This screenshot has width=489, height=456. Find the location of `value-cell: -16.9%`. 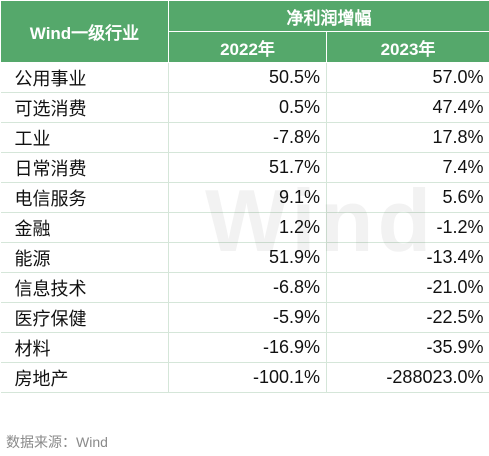

value-cell: -16.9% is located at coordinates (247, 347).